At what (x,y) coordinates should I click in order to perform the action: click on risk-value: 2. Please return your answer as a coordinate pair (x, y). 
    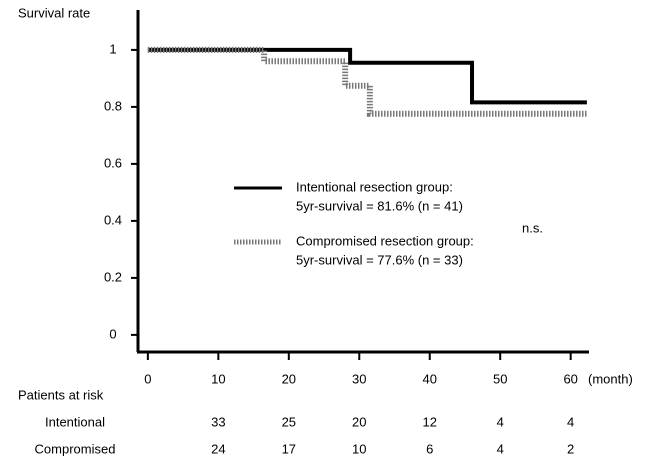
    Looking at the image, I should click on (570, 448).